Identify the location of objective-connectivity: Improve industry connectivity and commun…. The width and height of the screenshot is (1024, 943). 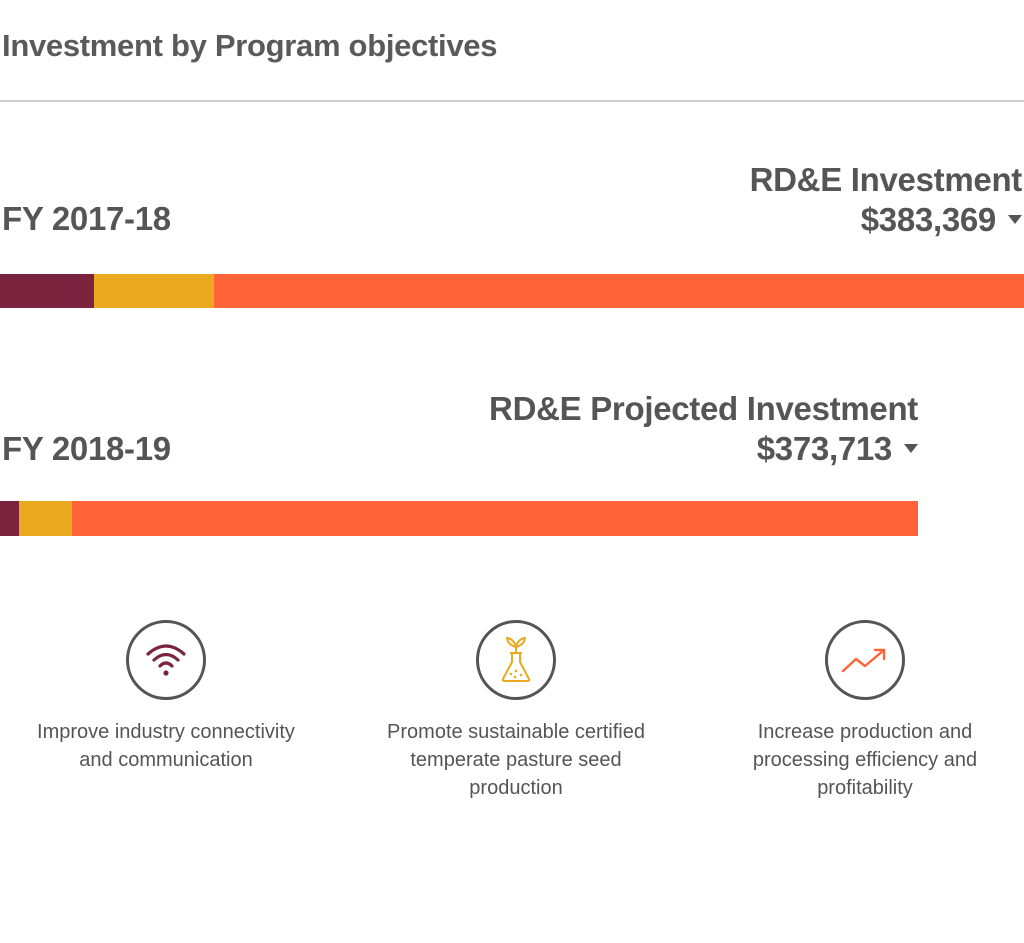
(166, 697).